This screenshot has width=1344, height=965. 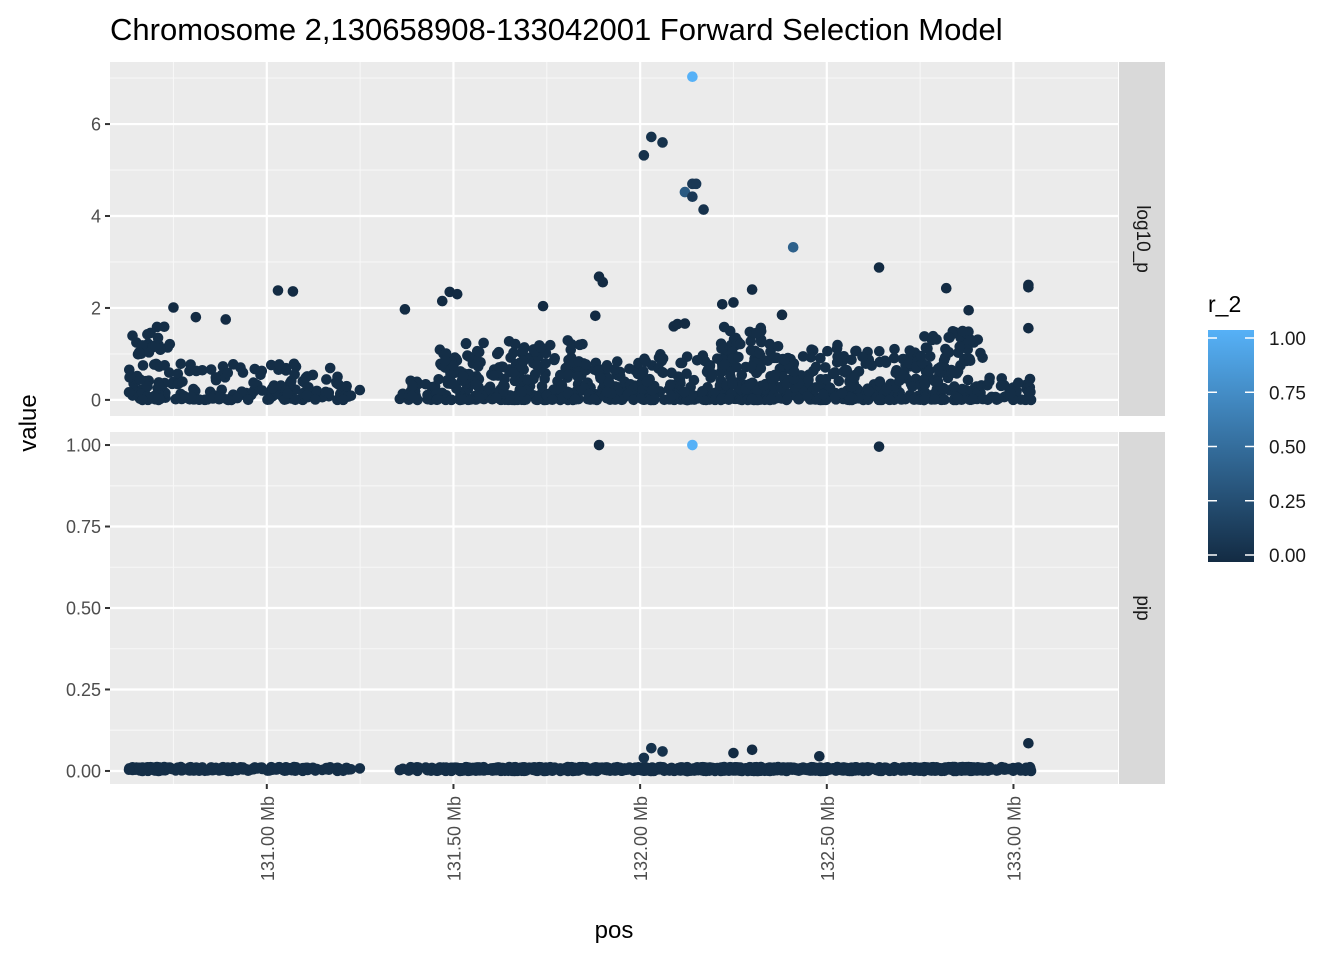 I want to click on legend-tick-label: 1.00, so click(x=1287, y=339).